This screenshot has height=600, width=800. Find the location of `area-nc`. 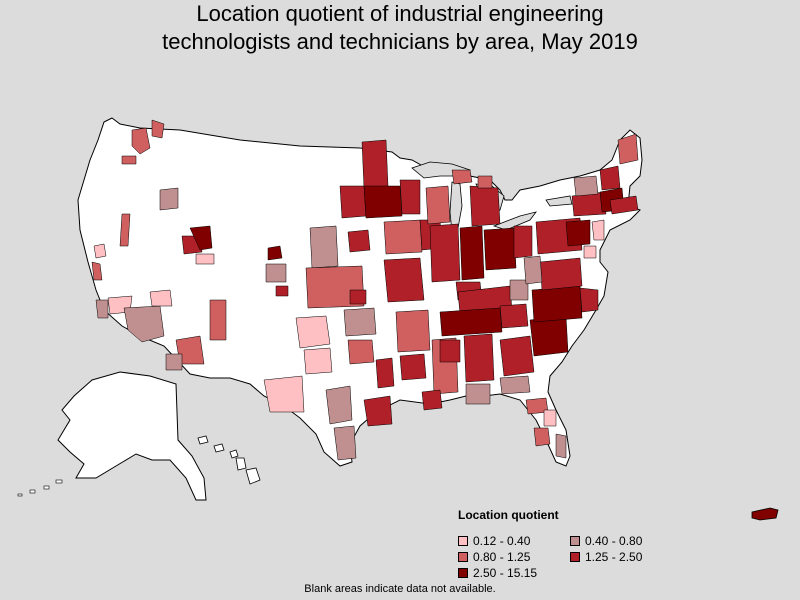

area-nc is located at coordinates (557, 304).